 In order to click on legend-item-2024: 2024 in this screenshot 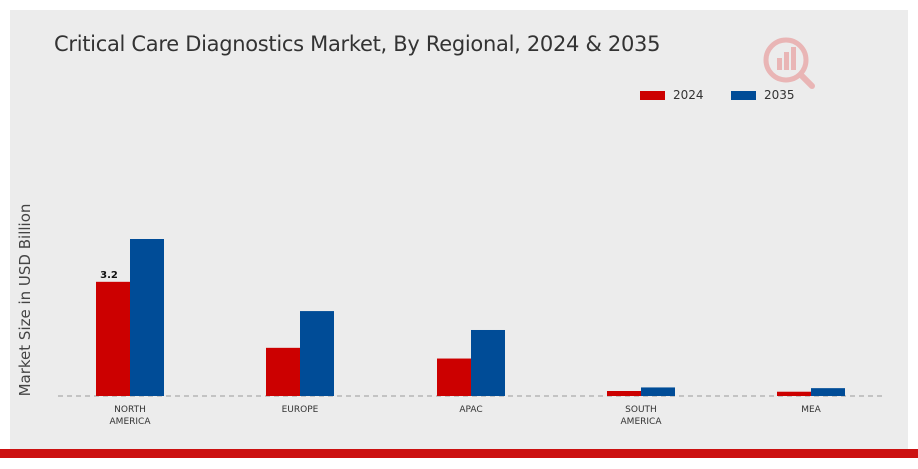, I will do `click(672, 95)`.